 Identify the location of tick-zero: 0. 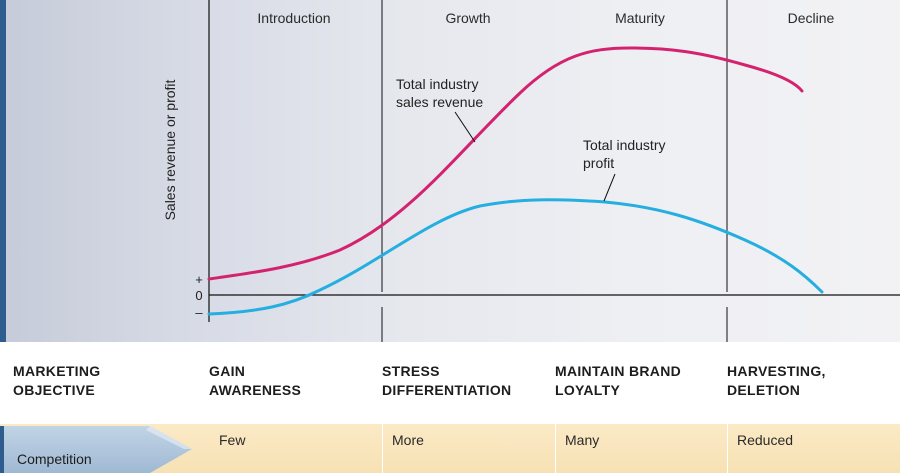
(198, 295).